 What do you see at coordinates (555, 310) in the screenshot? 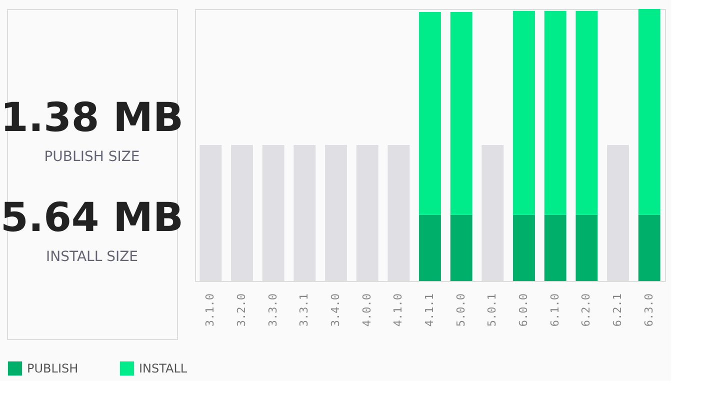
I see `x-tick-label: 6.1.0` at bounding box center [555, 310].